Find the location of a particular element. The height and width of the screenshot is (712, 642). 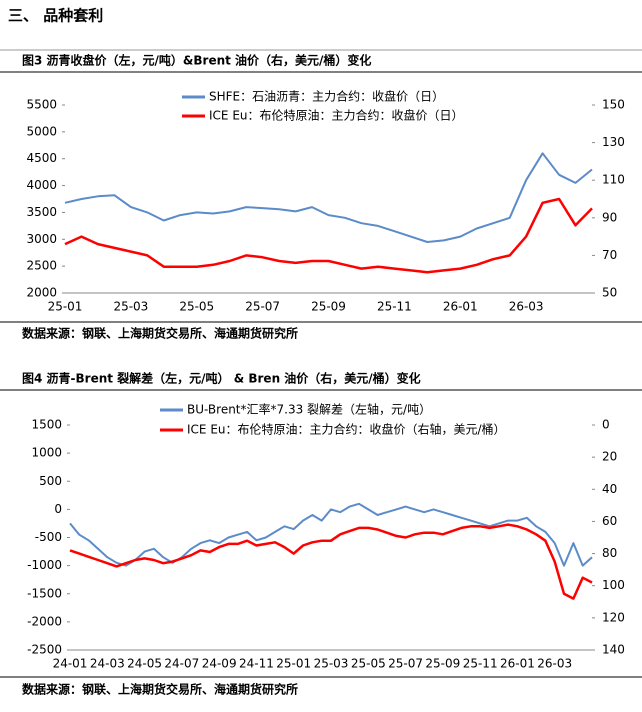

legend-label: BU-Brent*汇率*7.33 裂解差（左轴，元/吨） is located at coordinates (309, 409).